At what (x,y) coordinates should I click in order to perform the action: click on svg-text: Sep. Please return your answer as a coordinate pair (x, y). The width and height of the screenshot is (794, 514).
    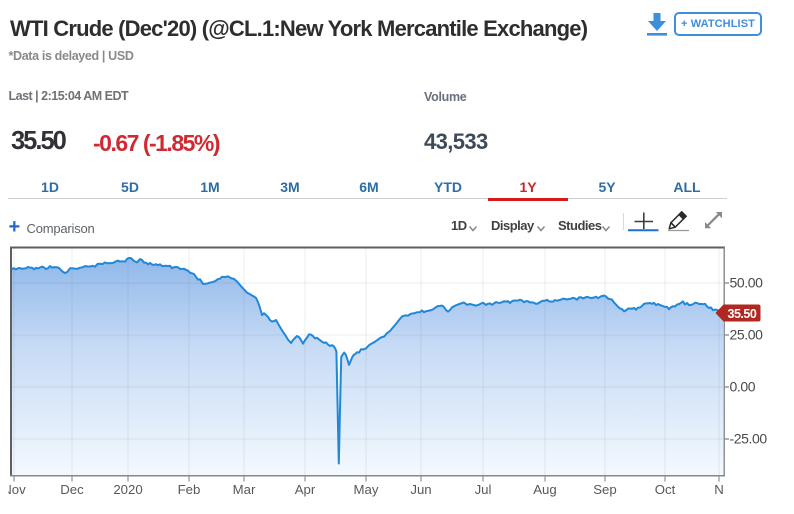
    Looking at the image, I should click on (604, 489).